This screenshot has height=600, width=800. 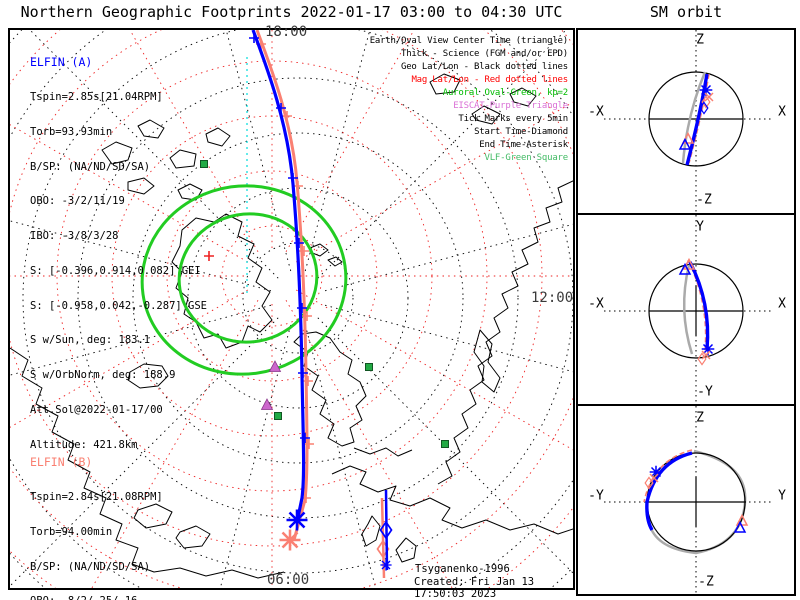 What do you see at coordinates (469, 41) in the screenshot?
I see `legend-item: Earth/Oval View Center Time (triangle)` at bounding box center [469, 41].